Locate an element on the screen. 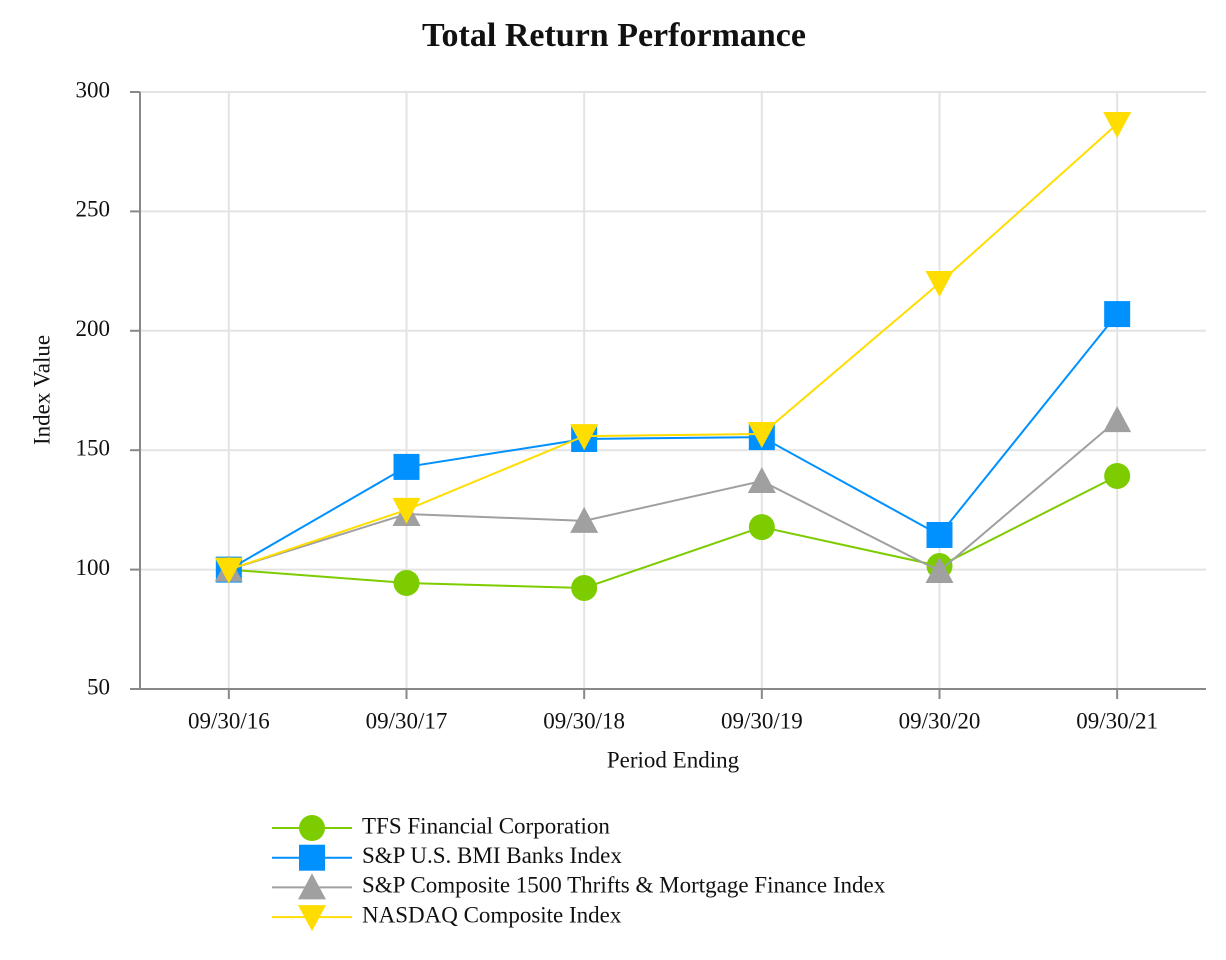 This screenshot has height=960, width=1226. y-tick-label: 100 is located at coordinates (93, 567).